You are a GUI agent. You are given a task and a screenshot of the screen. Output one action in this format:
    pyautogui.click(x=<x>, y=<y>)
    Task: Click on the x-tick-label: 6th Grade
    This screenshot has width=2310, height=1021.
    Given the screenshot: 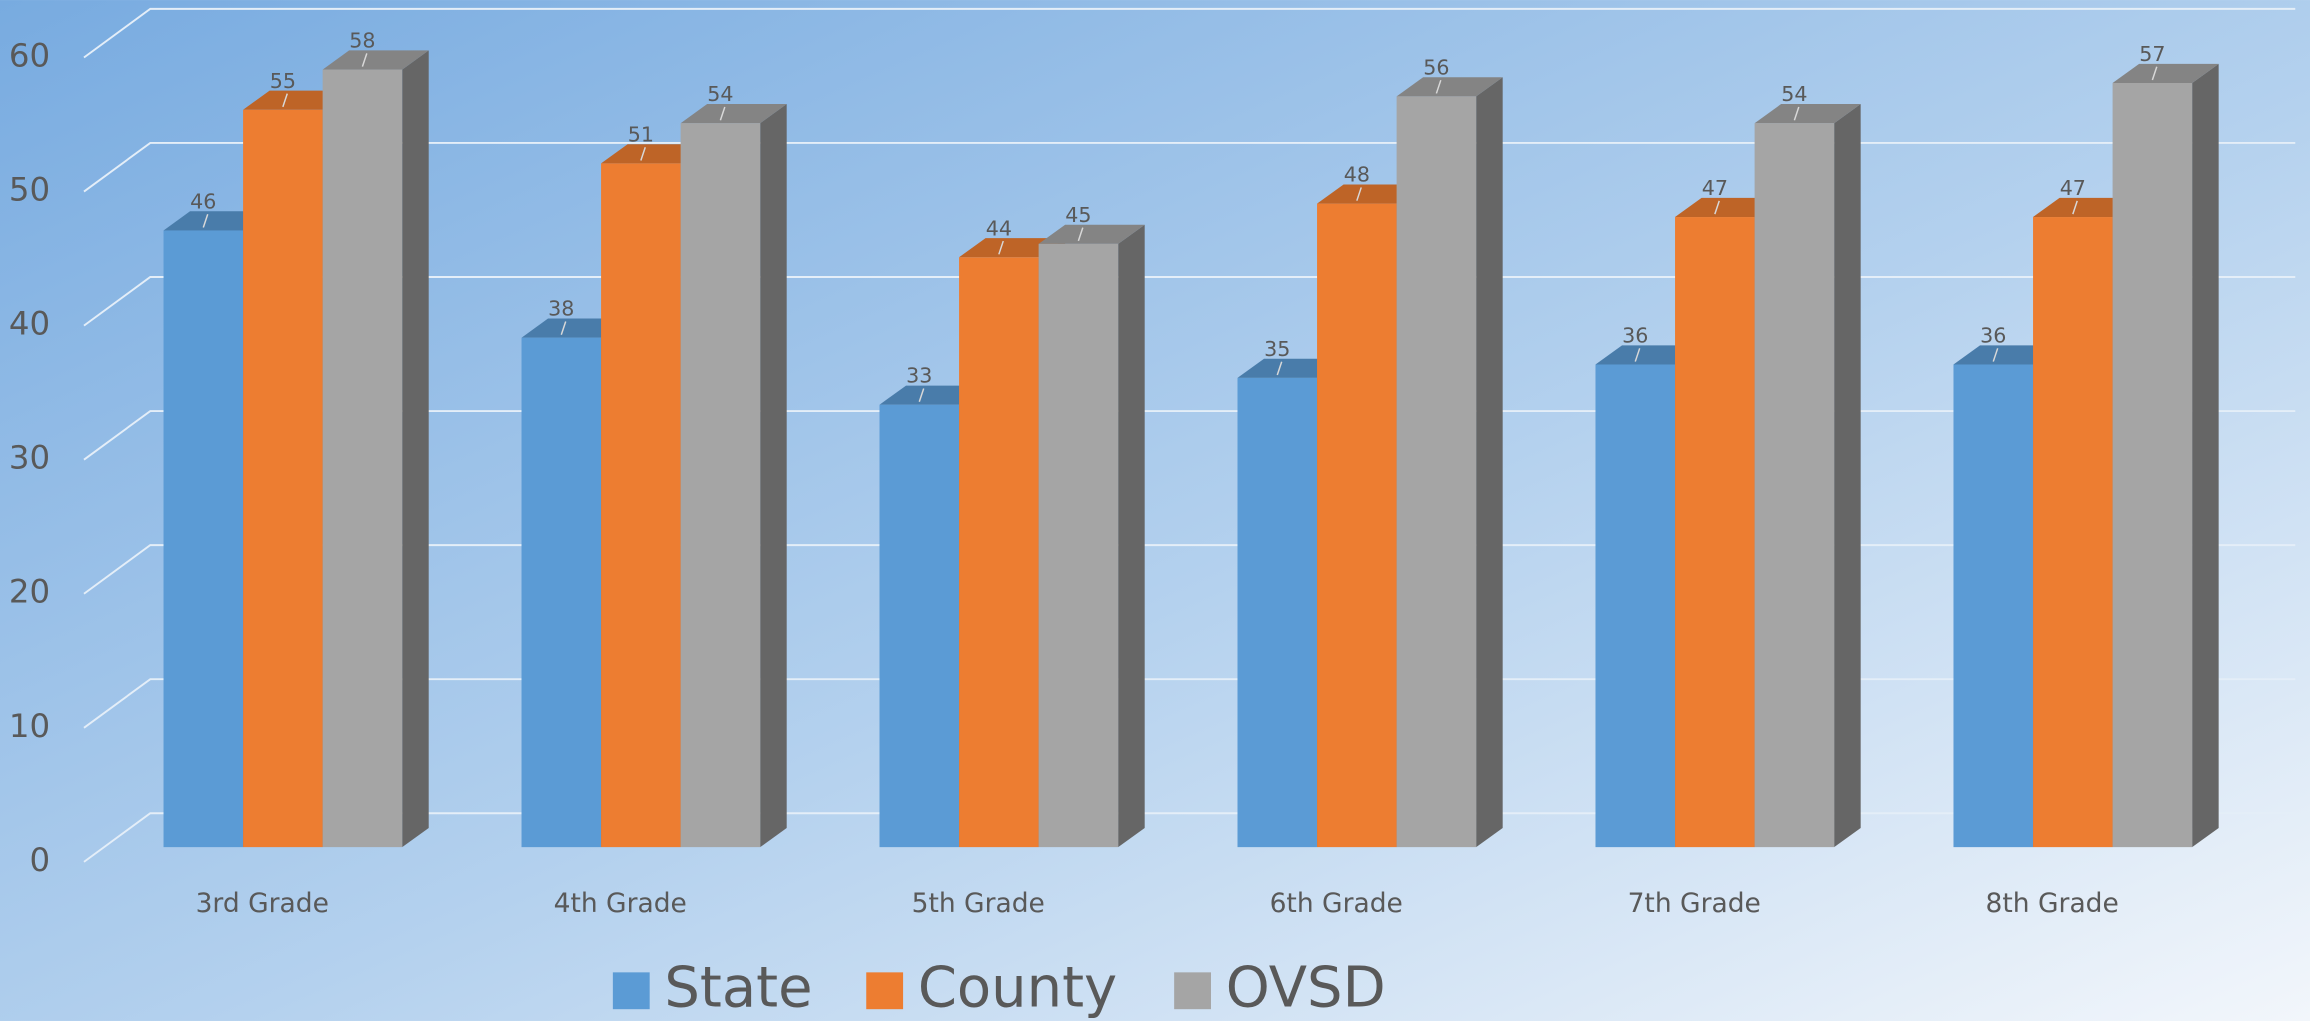 What is the action you would take?
    pyautogui.click(x=1336, y=903)
    